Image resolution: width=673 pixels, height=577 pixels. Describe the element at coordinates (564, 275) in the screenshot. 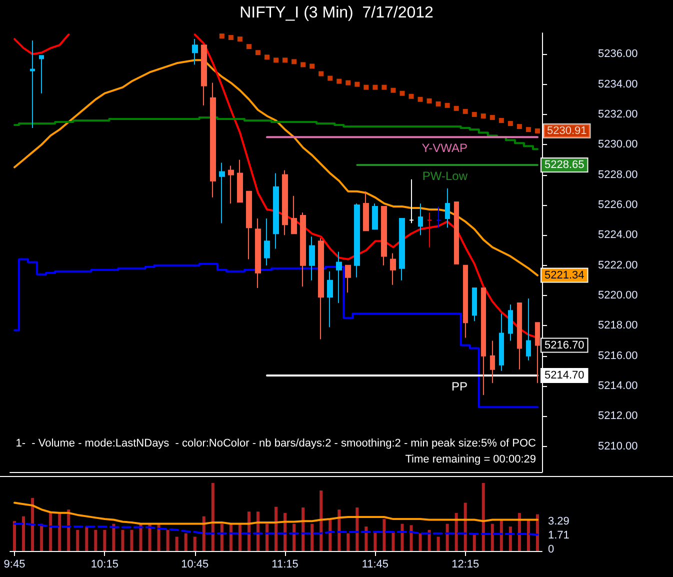

I see `data-label: 5221.34` at that location.